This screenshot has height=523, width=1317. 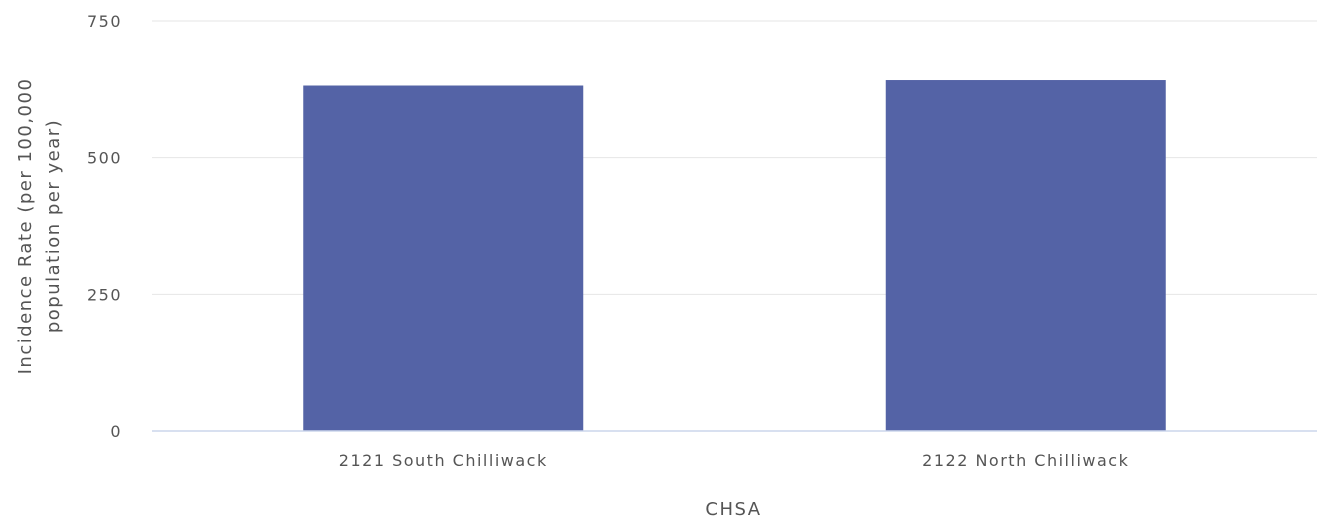 I want to click on y-axis-title-line-2: population per year), so click(x=53, y=226).